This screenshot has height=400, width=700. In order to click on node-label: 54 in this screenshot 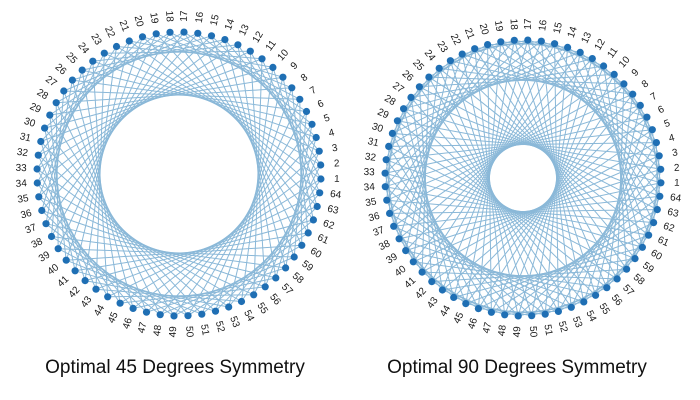, I will do `click(248, 315)`.